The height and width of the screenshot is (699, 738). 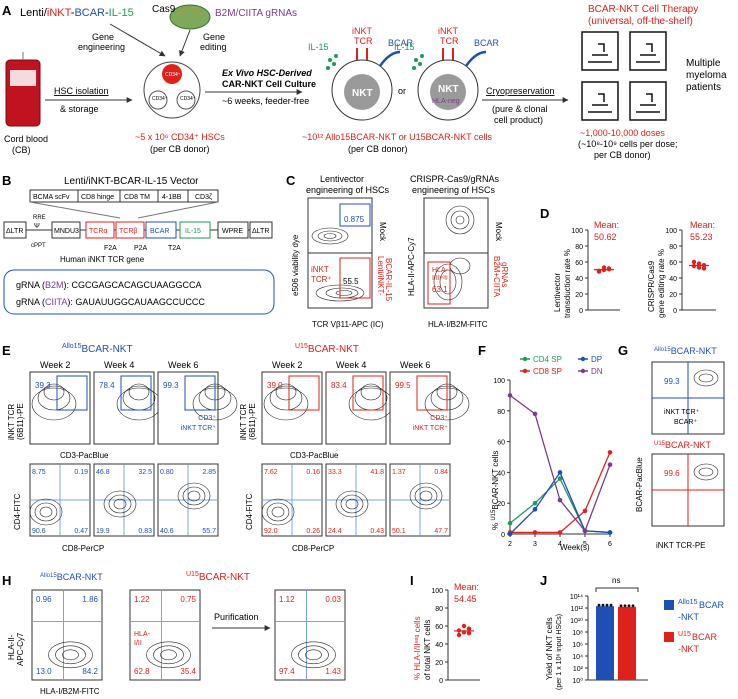 What do you see at coordinates (501, 473) in the screenshot?
I see `f-ytick-label-40: 40` at bounding box center [501, 473].